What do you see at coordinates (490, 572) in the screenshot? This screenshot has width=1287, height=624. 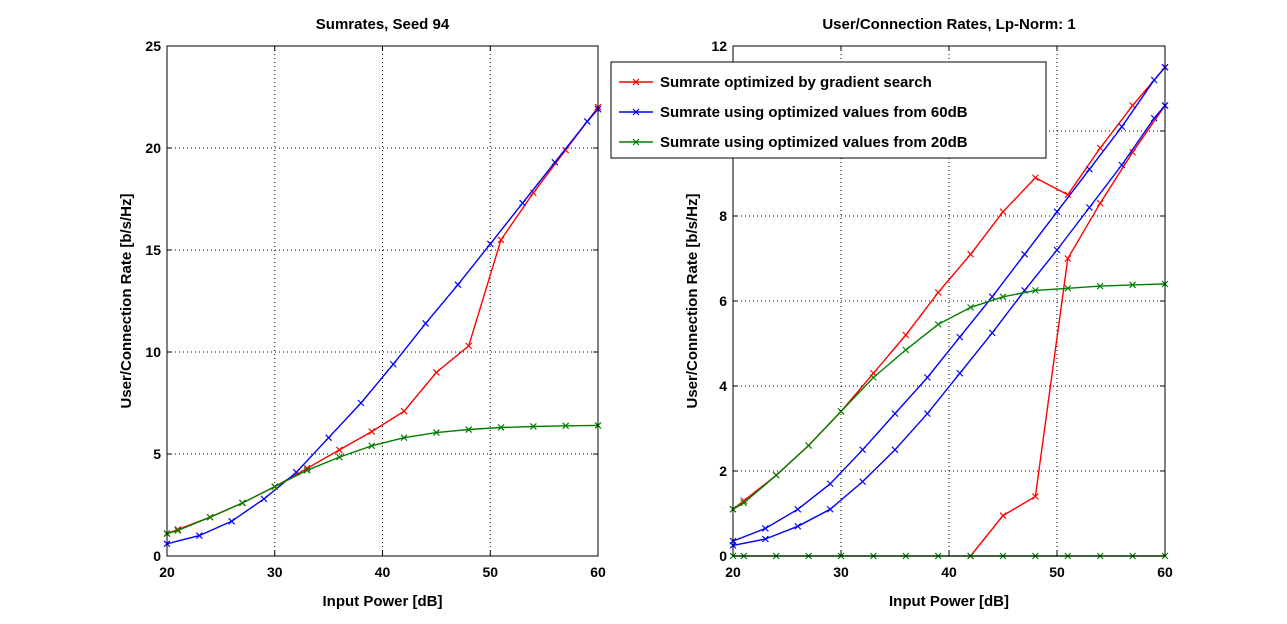 I see `x-tick-label: 50` at bounding box center [490, 572].